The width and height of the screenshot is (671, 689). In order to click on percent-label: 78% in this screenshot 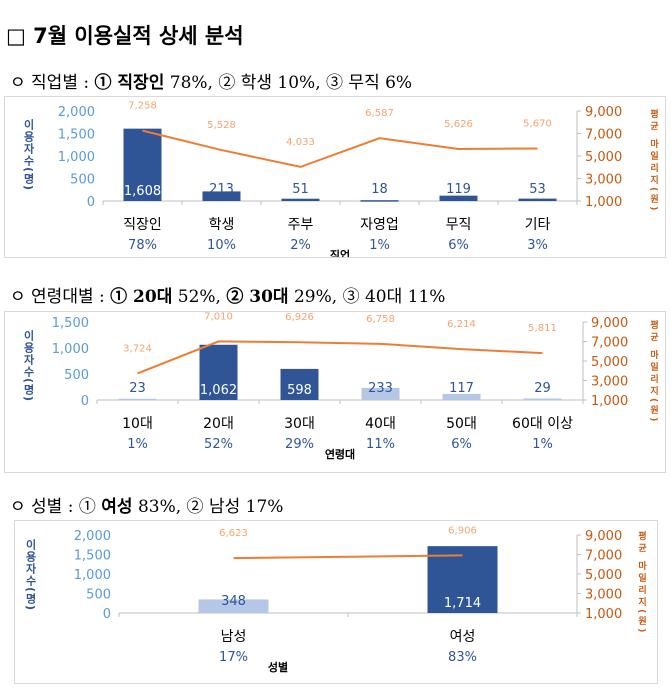, I will do `click(142, 245)`.